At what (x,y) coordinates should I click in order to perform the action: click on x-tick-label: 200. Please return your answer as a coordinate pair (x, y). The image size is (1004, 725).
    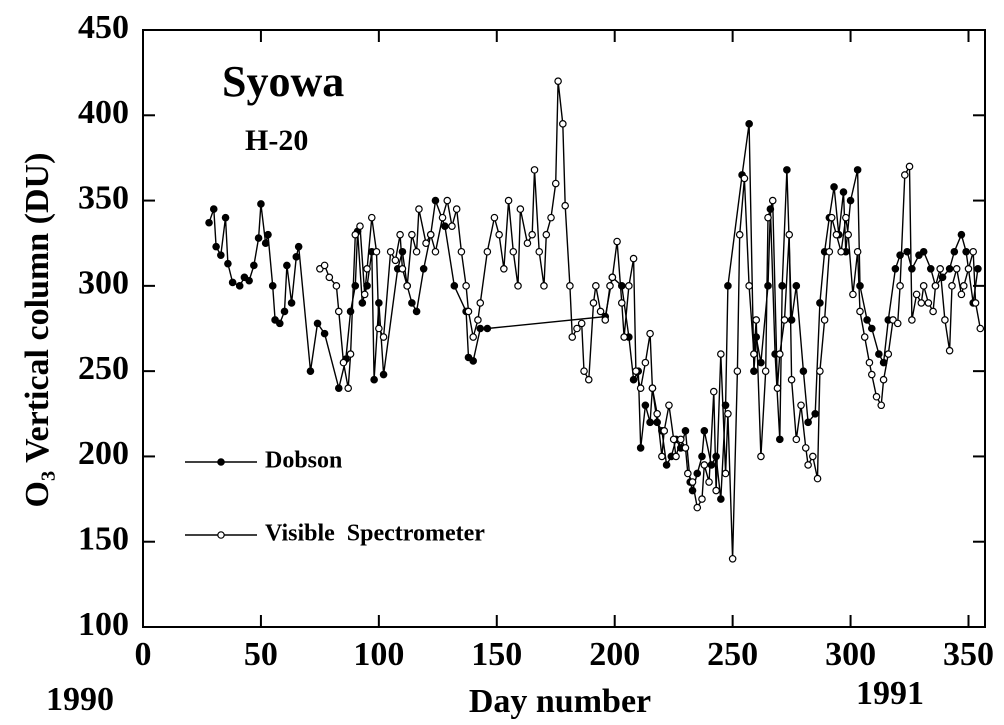
    Looking at the image, I should click on (614, 654).